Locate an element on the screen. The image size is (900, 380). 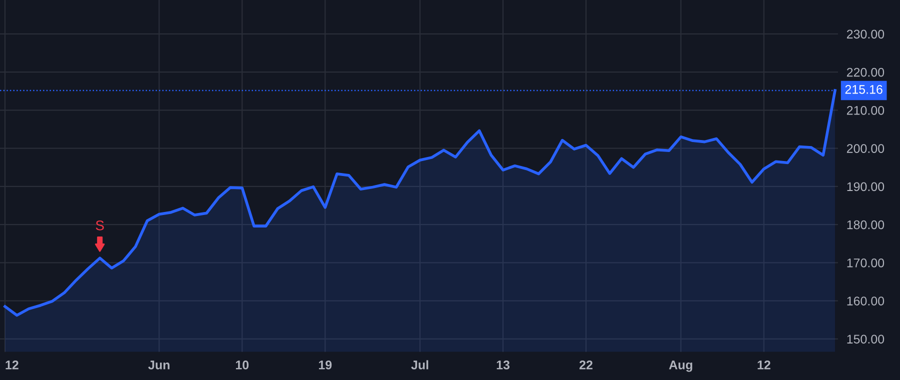
y-tick-label: 170.00 is located at coordinates (865, 263).